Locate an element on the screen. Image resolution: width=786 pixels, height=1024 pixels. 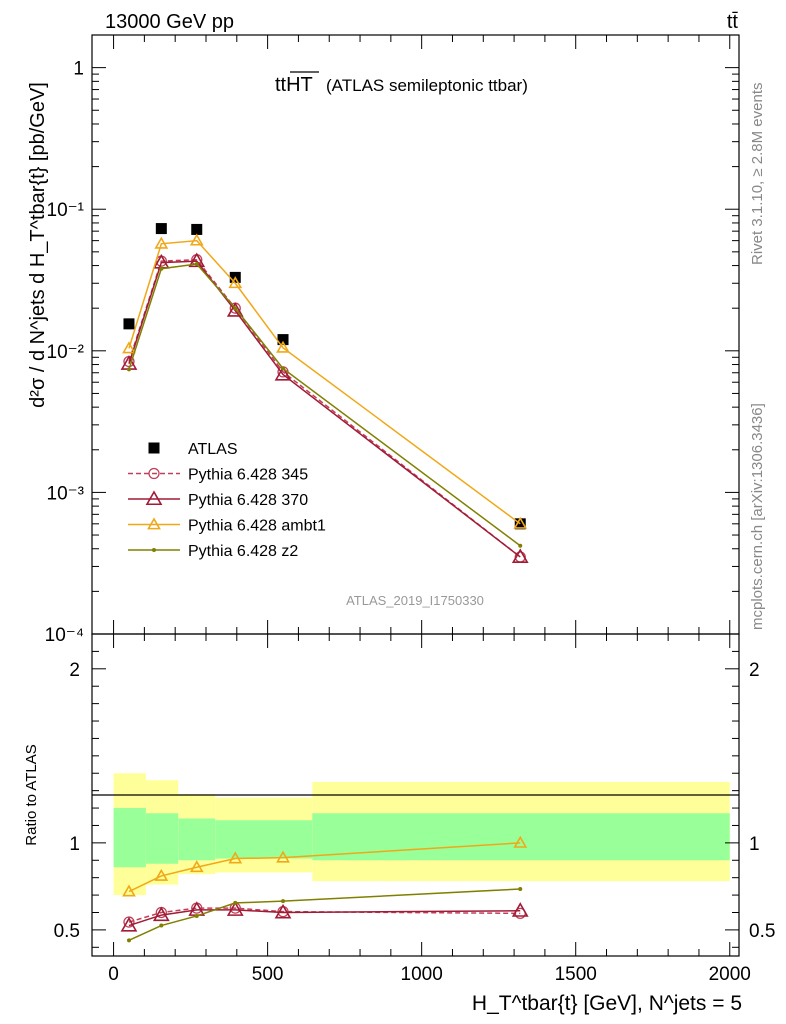
x-tick-label: 1000 is located at coordinates (422, 974).